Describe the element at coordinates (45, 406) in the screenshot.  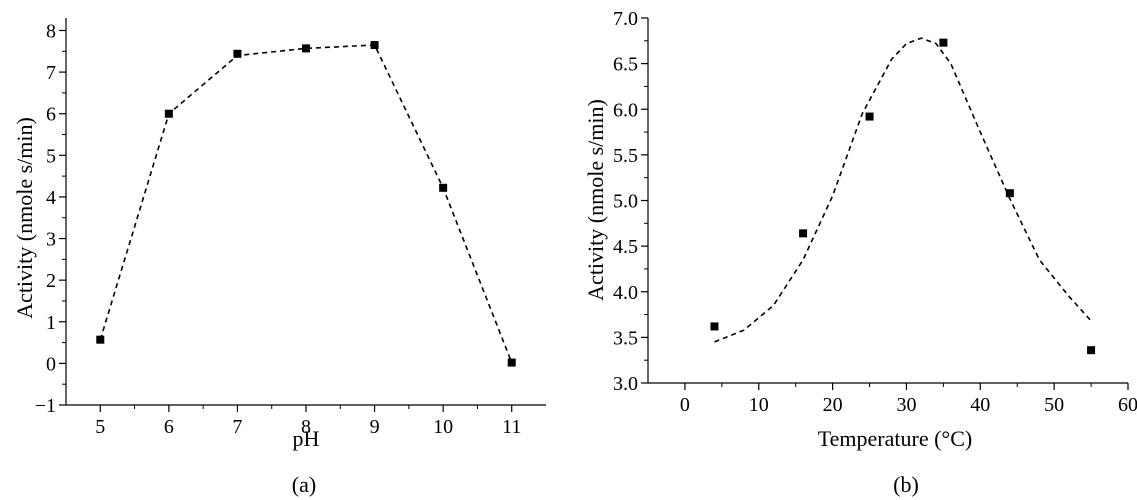
I see `y-tick-label-a: −1` at that location.